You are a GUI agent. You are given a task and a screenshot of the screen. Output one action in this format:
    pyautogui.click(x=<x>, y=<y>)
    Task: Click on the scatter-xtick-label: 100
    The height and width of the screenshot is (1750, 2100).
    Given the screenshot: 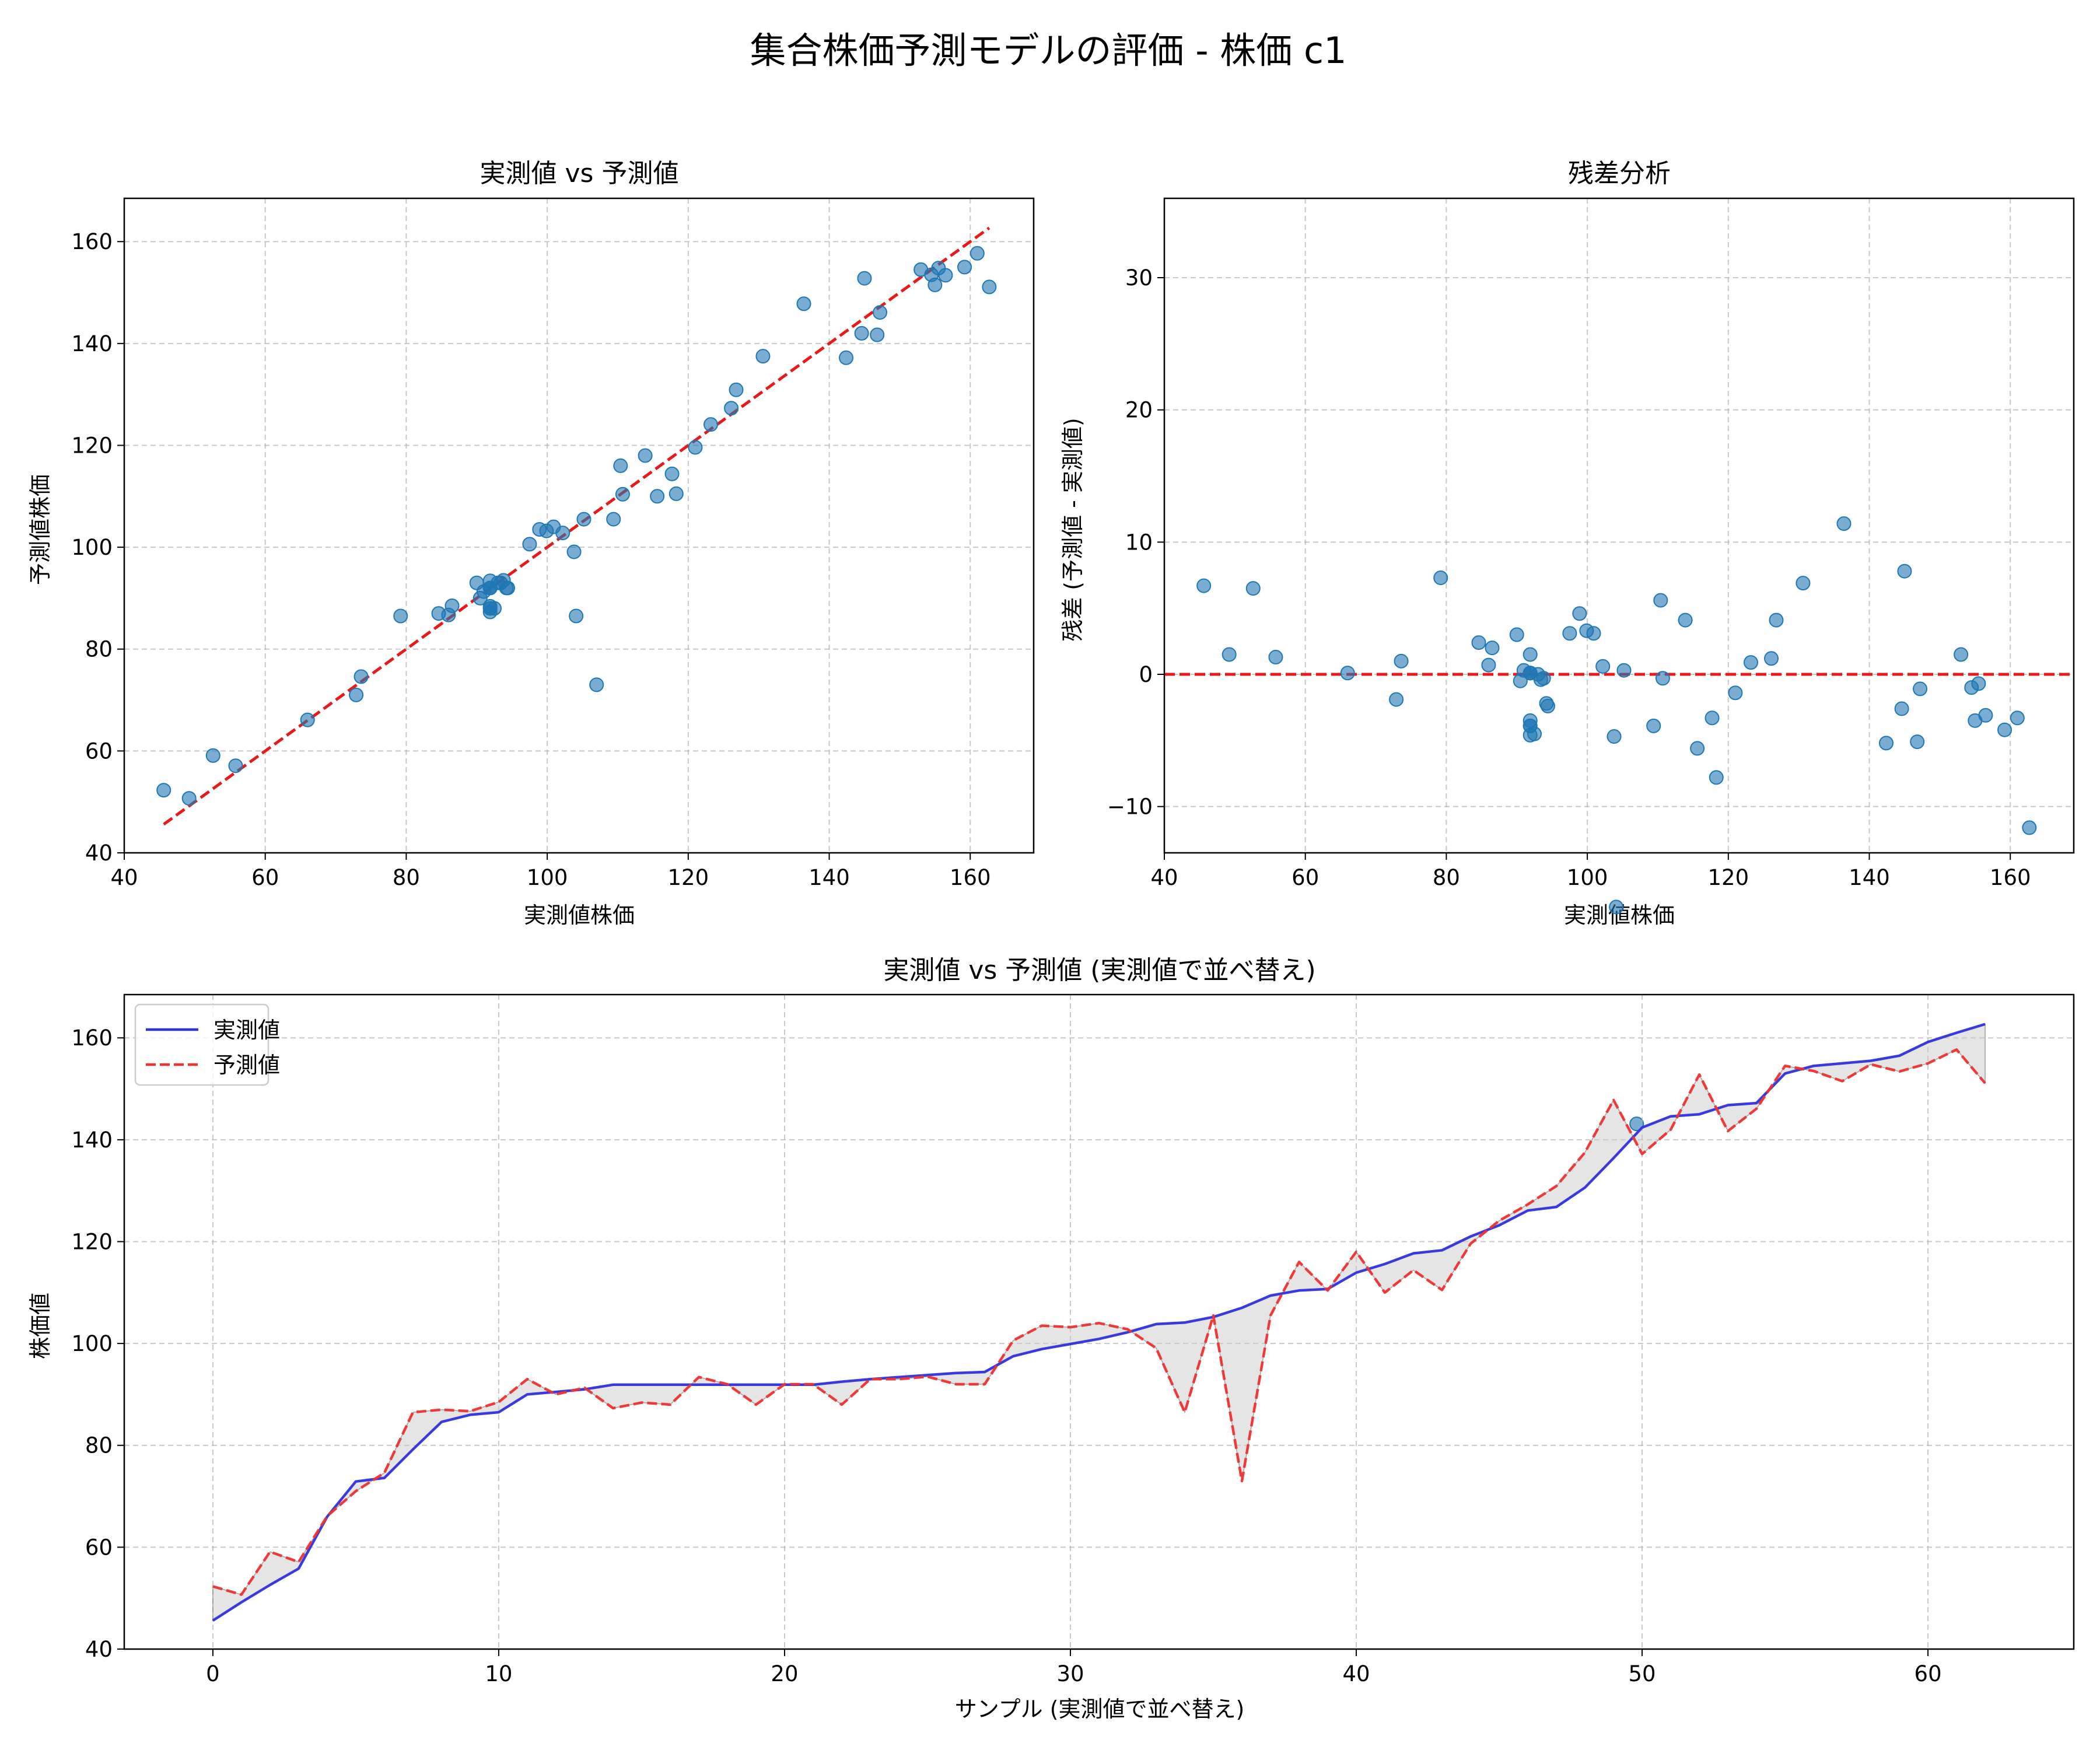 What is the action you would take?
    pyautogui.click(x=547, y=877)
    